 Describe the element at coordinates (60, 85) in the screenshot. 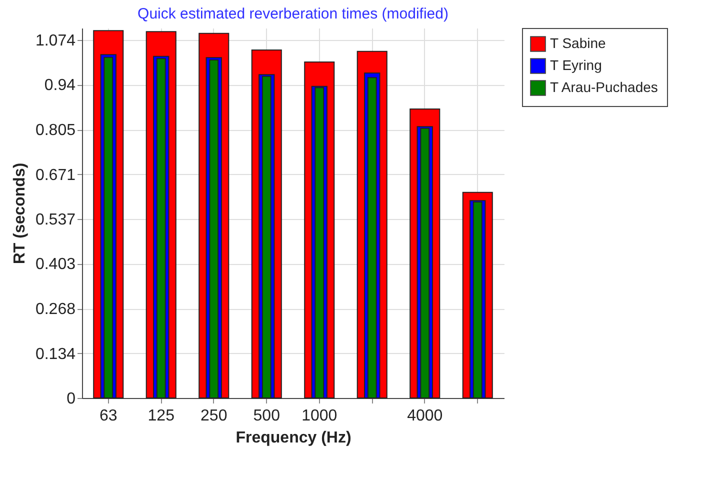

I see `y-tick-label: 0.94` at that location.